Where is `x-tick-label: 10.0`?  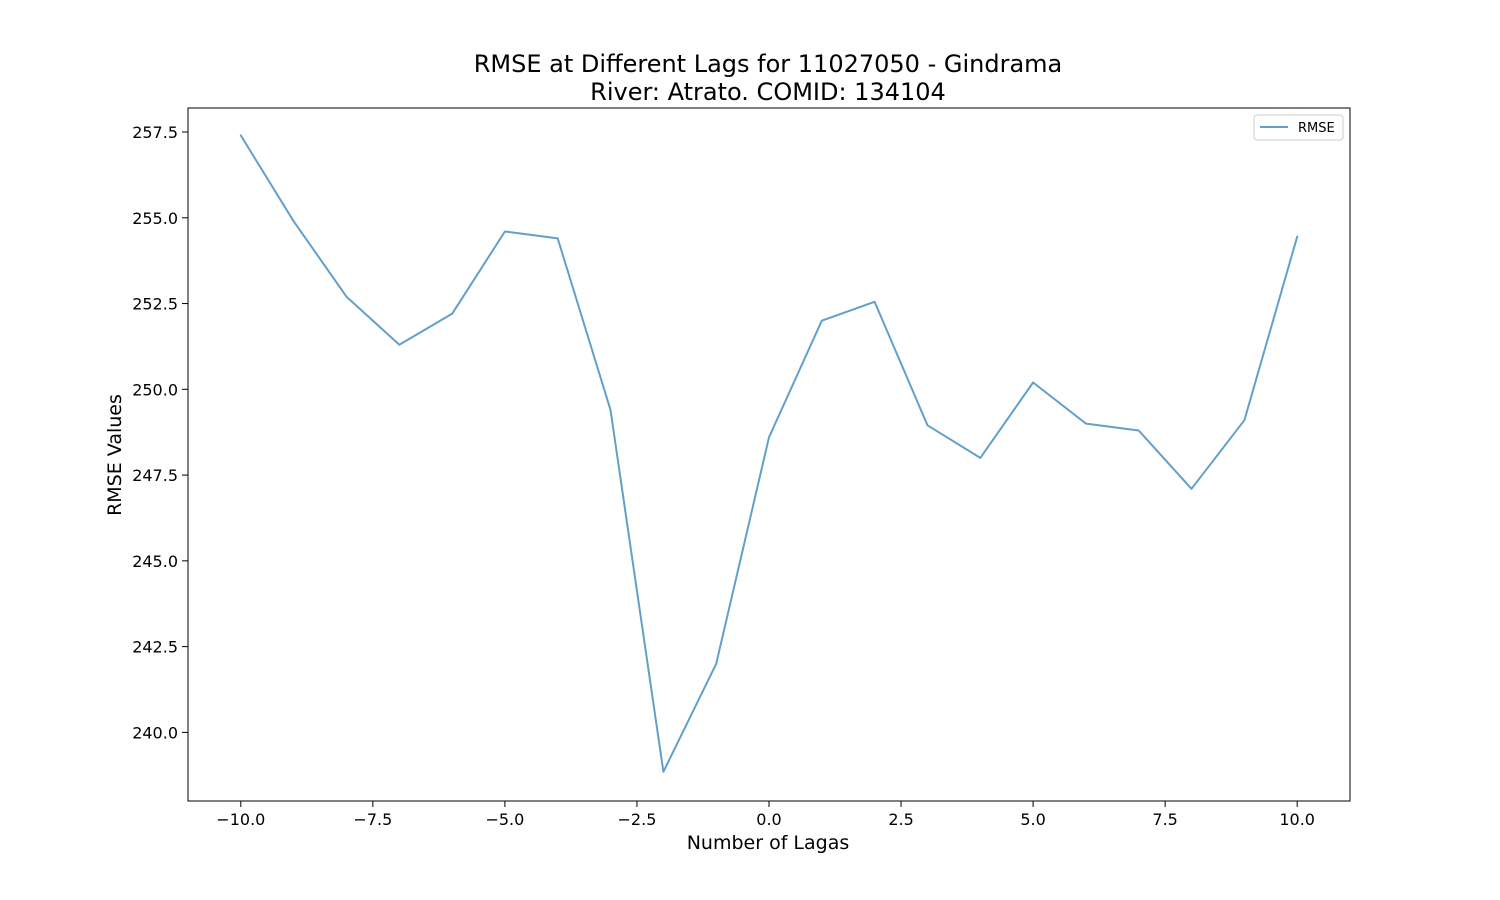 x-tick-label: 10.0 is located at coordinates (1297, 819).